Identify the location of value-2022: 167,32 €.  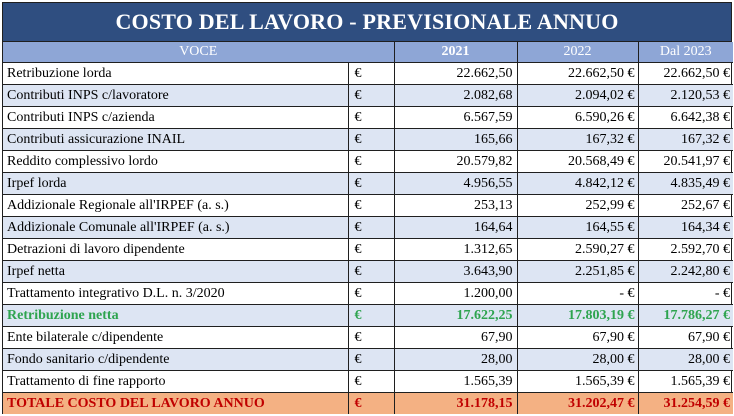
(577, 139).